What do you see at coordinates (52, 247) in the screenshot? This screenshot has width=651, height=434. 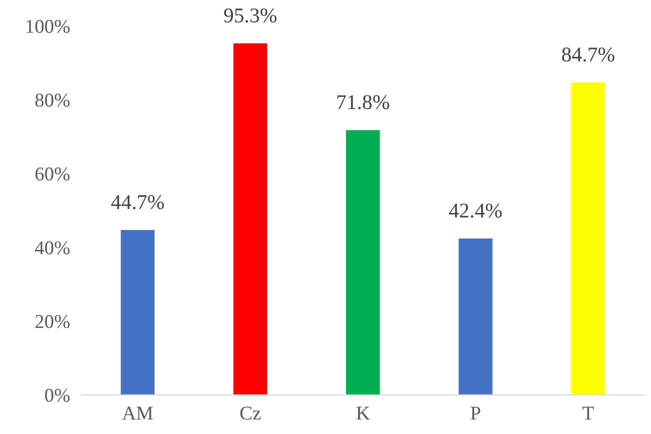 I see `y-tick-label: 40%` at bounding box center [52, 247].